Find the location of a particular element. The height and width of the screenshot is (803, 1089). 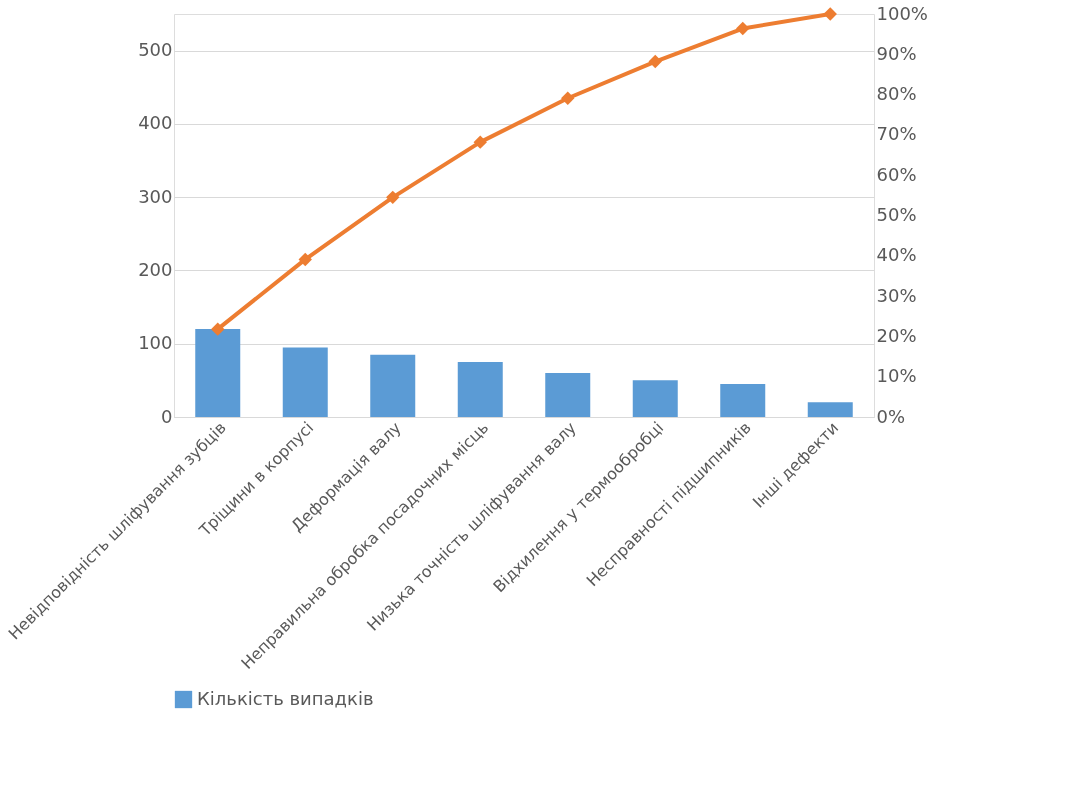

y2-tick-label: 10% is located at coordinates (896, 376).